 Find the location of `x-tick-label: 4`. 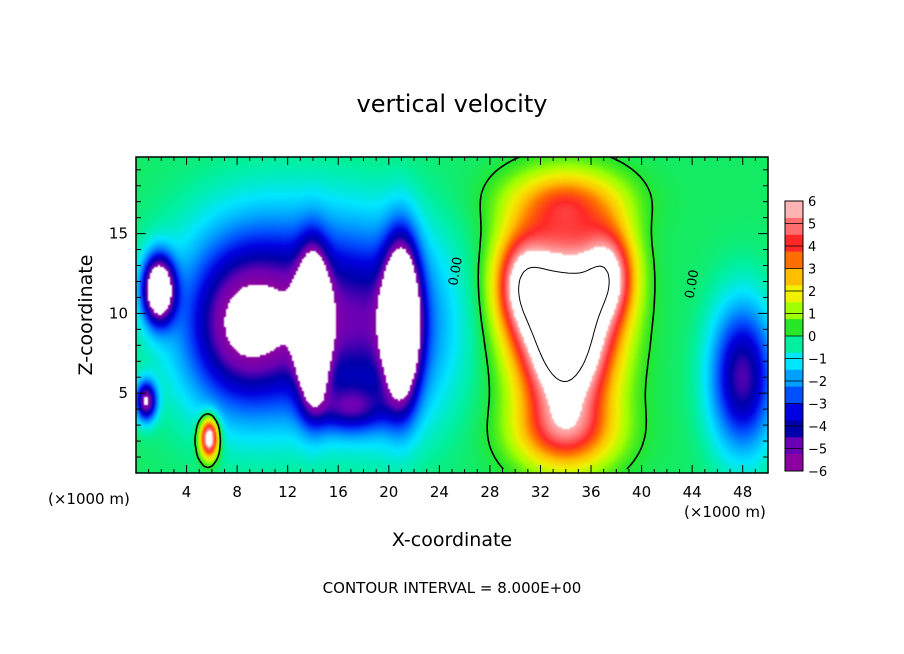

x-tick-label: 4 is located at coordinates (187, 492).